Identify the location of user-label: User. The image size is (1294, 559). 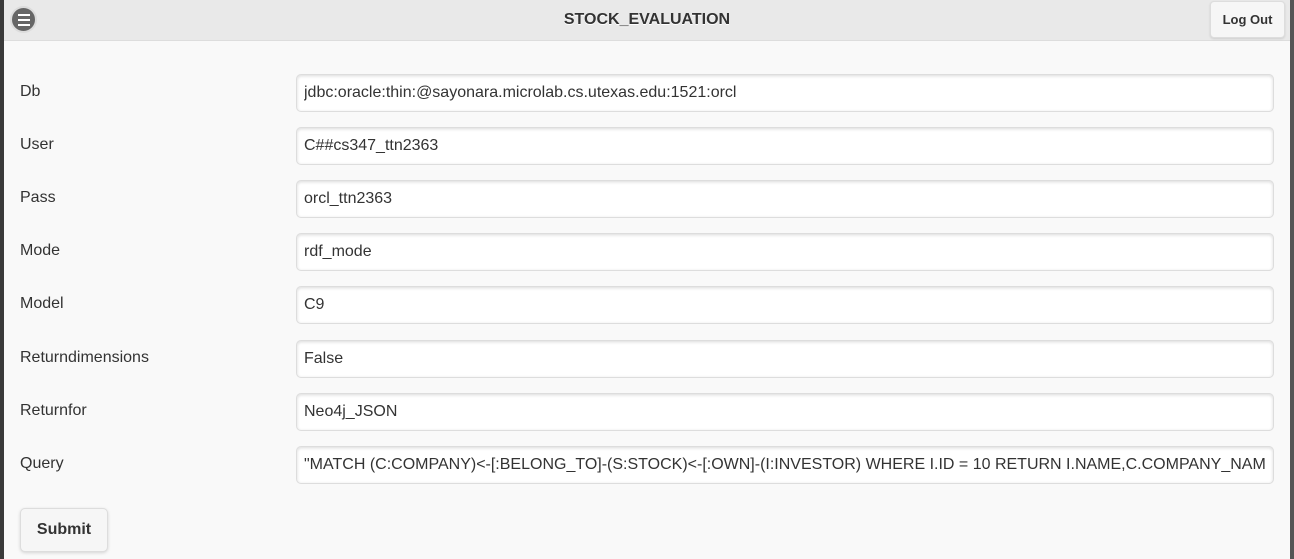
(37, 144).